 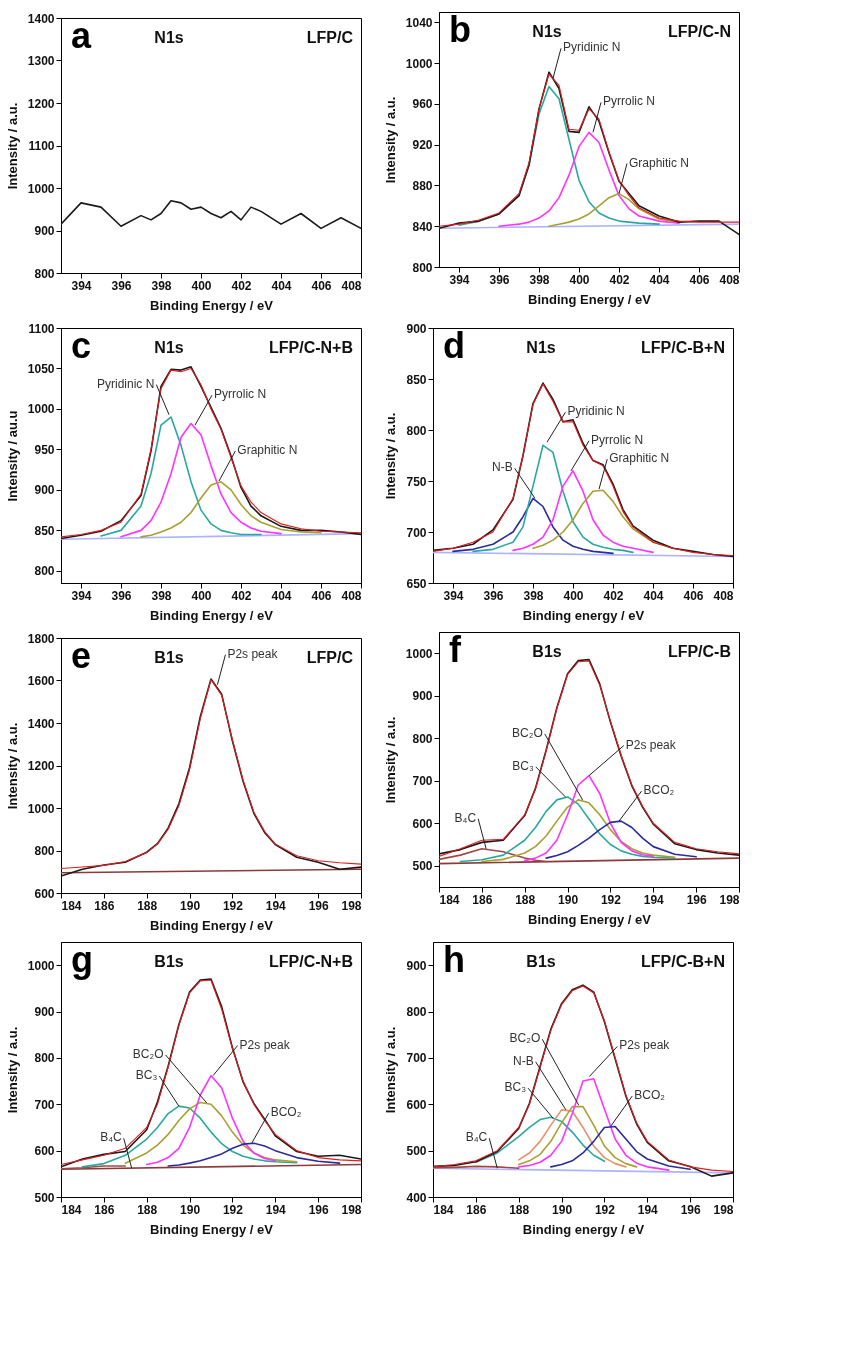 What do you see at coordinates (44, 1197) in the screenshot?
I see `y-tick-label: 500` at bounding box center [44, 1197].